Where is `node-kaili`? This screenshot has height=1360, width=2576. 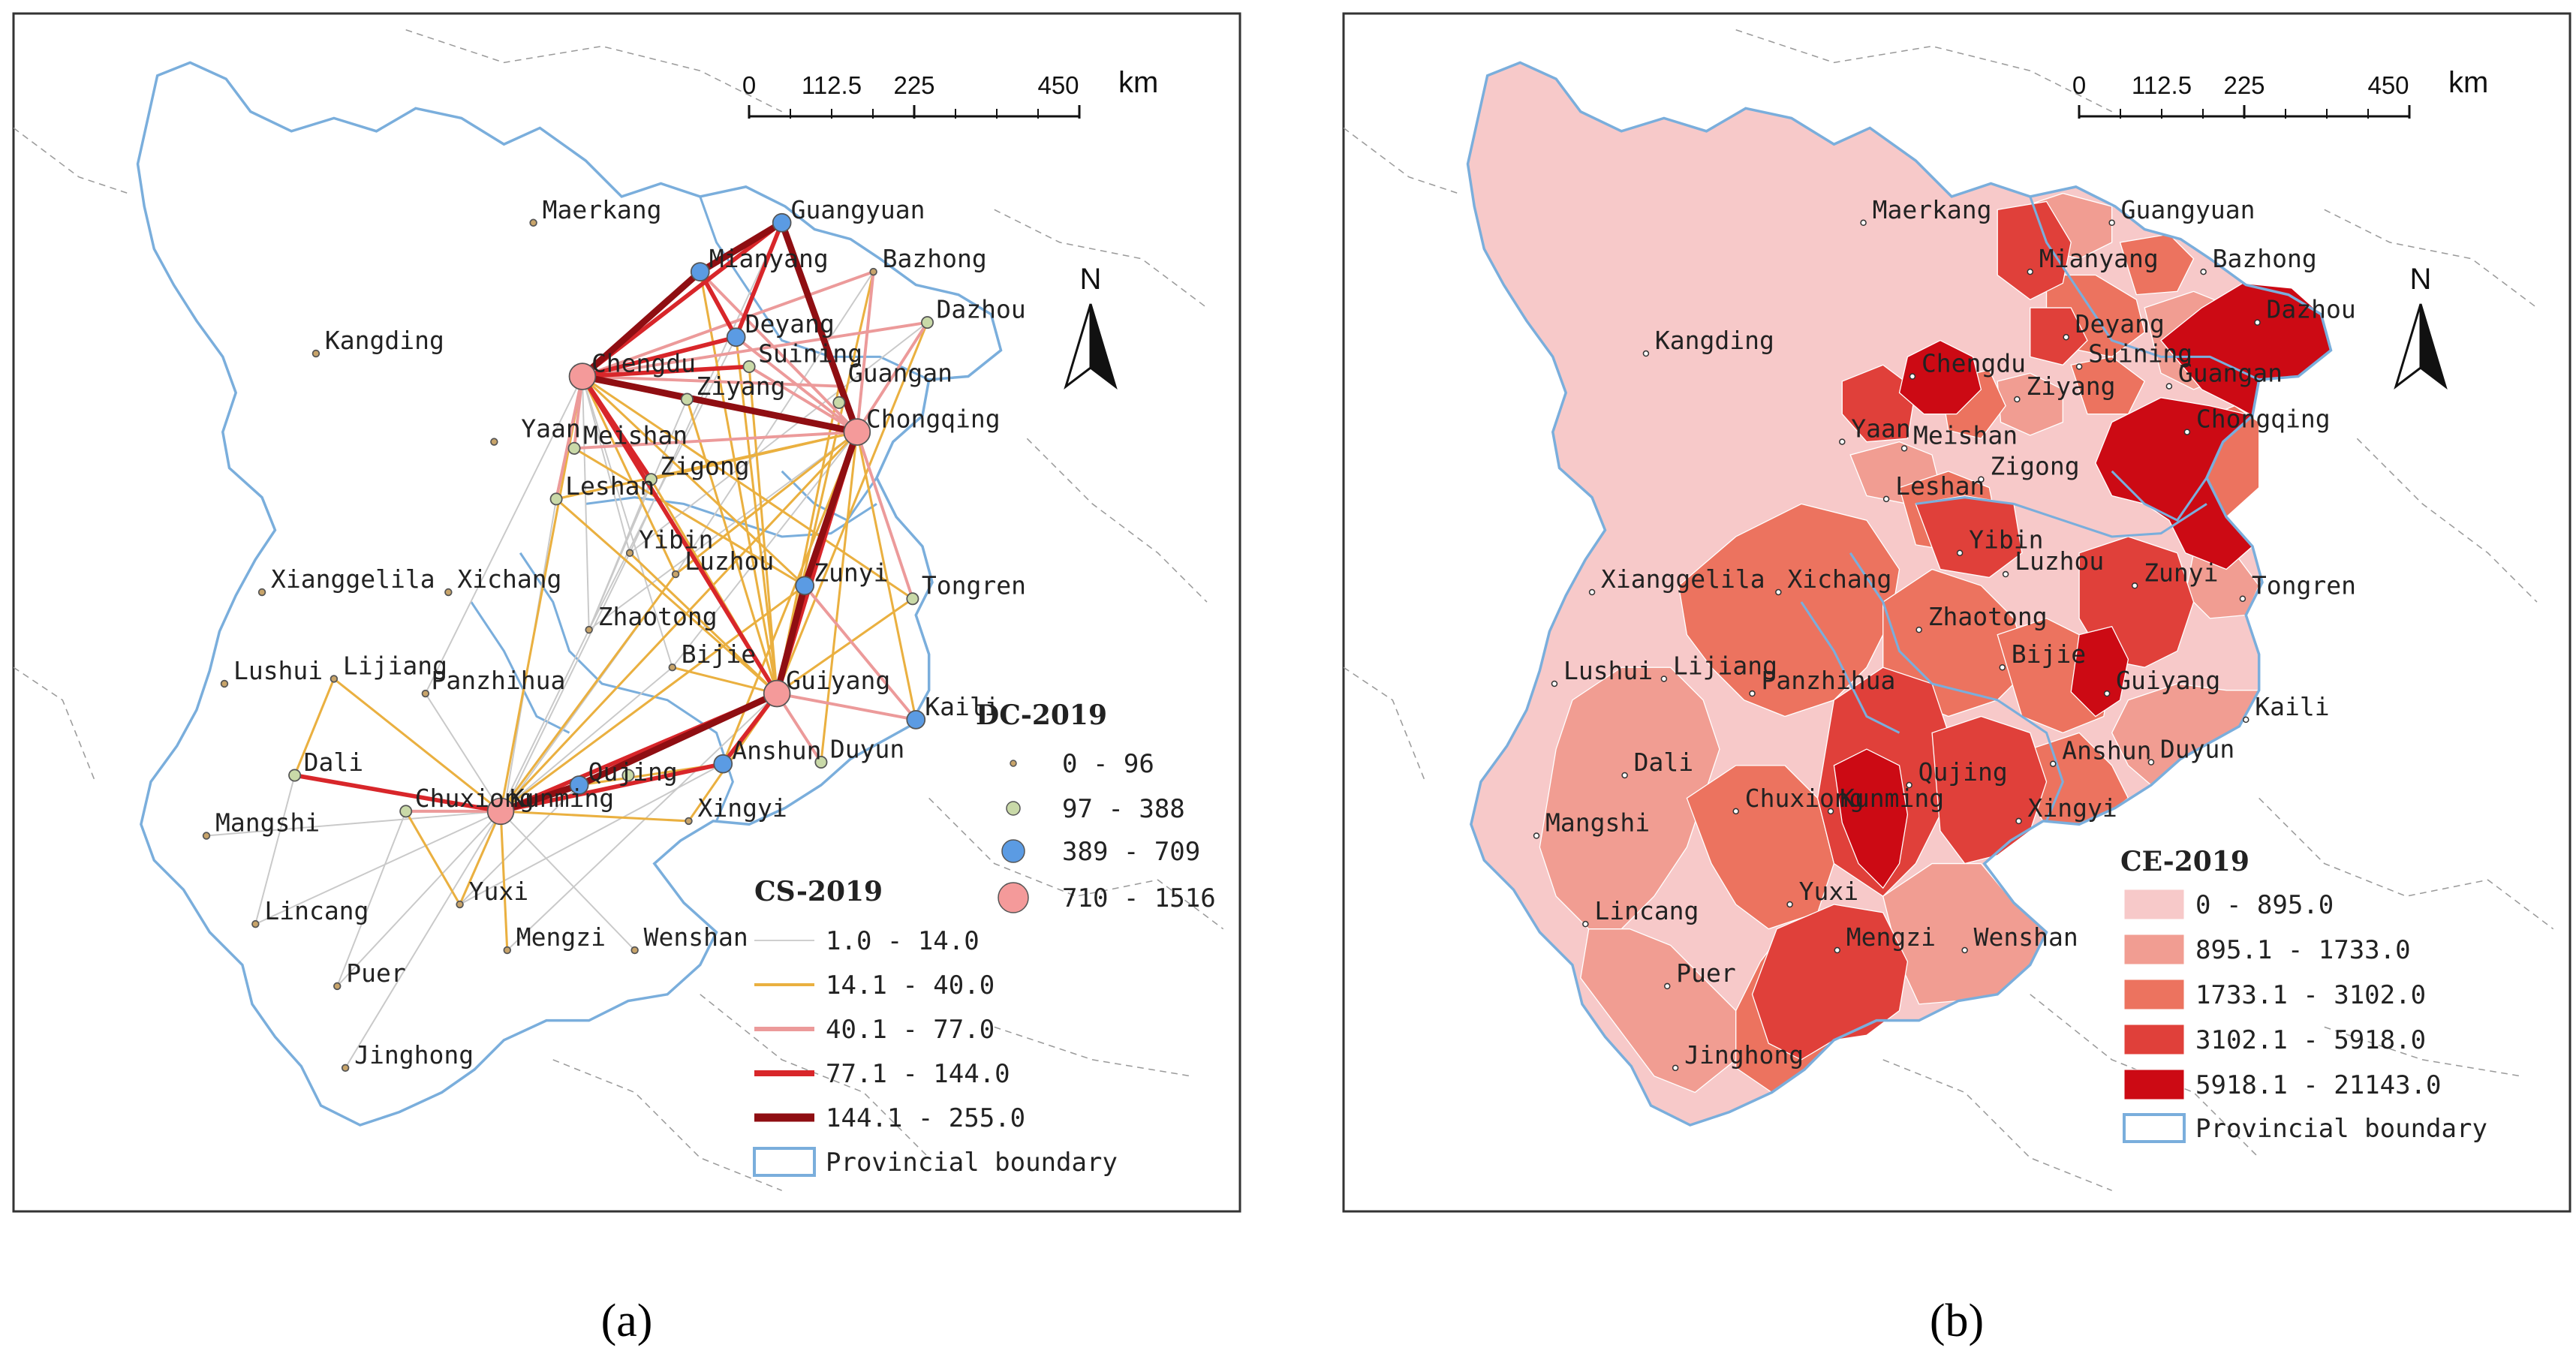
node-kaili is located at coordinates (916, 720).